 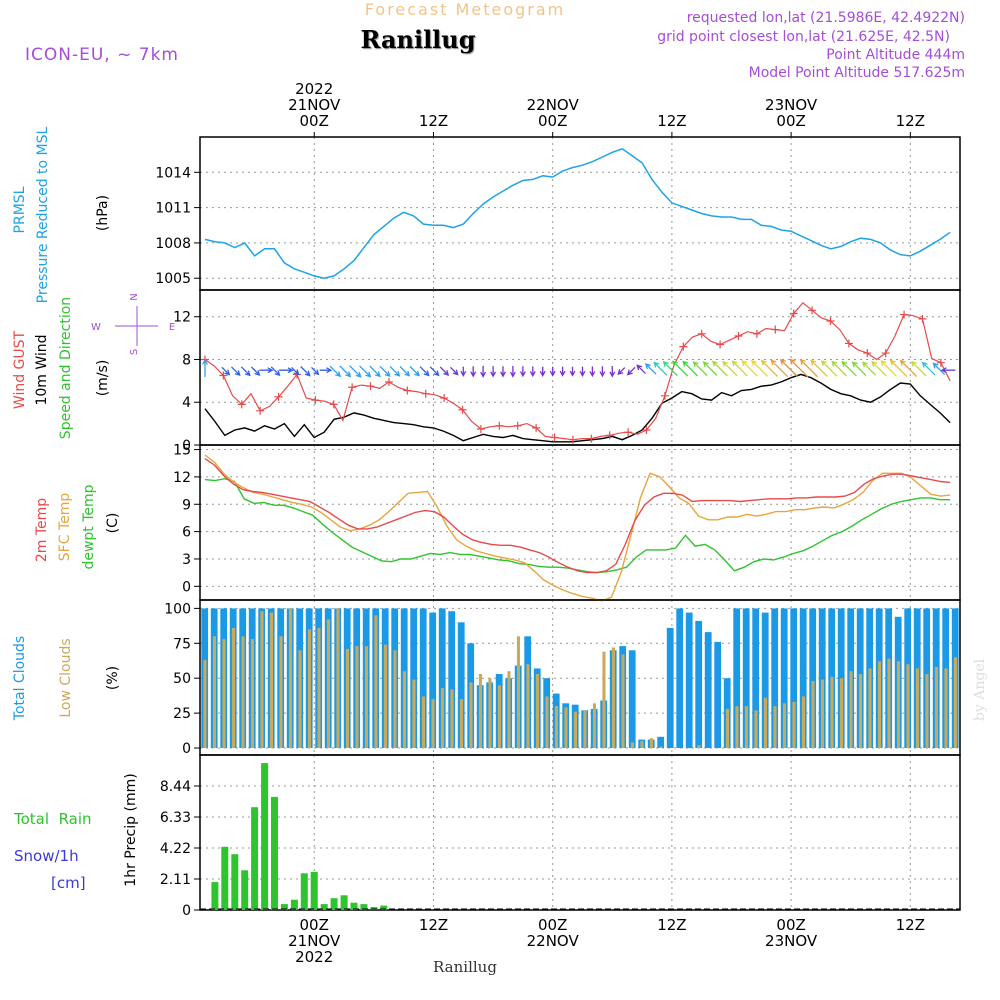 What do you see at coordinates (895, 55) in the screenshot?
I see `point-altitude: Point Altitude 444m` at bounding box center [895, 55].